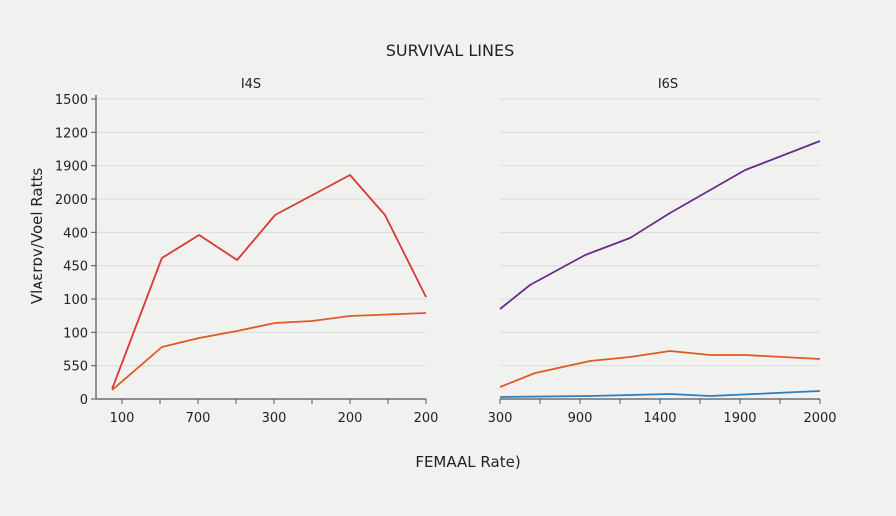  Describe the element at coordinates (450, 50) in the screenshot. I see `chart-title: SURVIVAL LINES` at that location.